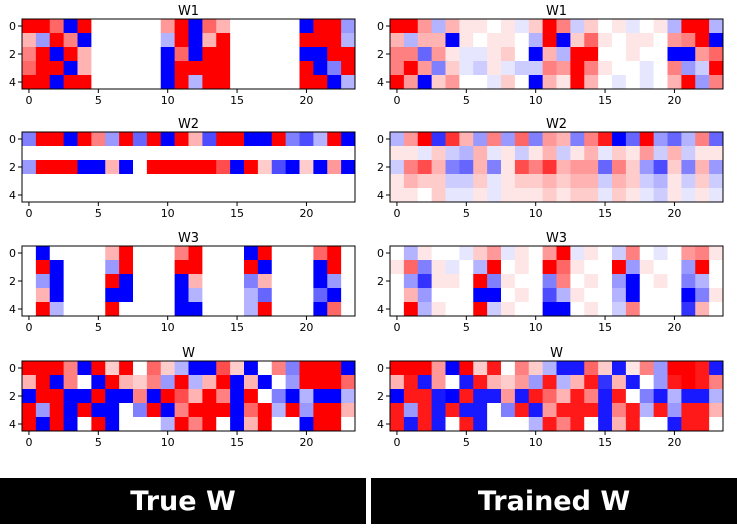  What do you see at coordinates (556, 11) in the screenshot?
I see `panel-title: W1` at bounding box center [556, 11].